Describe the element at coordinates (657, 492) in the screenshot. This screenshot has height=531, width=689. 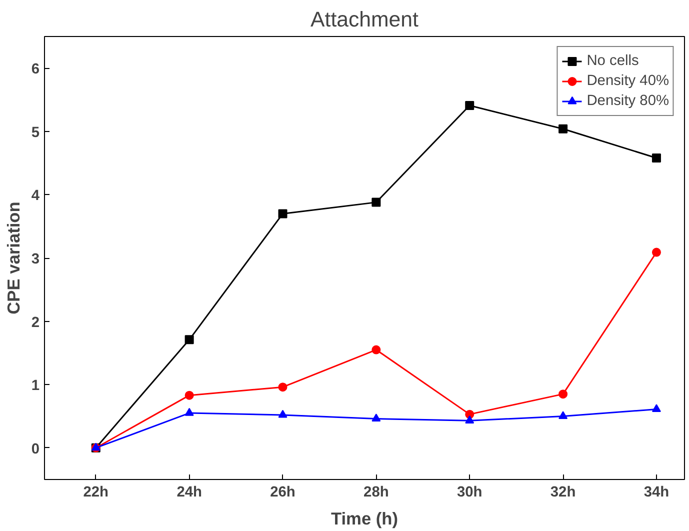
I see `x-tick-label: 34h` at that location.